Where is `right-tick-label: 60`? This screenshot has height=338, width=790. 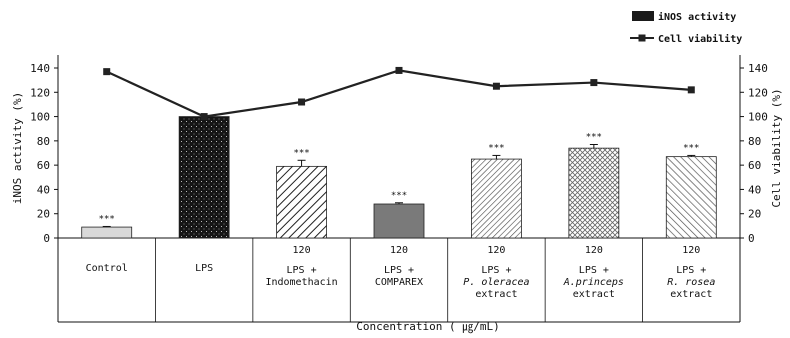 right-tick-label: 60 is located at coordinates (754, 165).